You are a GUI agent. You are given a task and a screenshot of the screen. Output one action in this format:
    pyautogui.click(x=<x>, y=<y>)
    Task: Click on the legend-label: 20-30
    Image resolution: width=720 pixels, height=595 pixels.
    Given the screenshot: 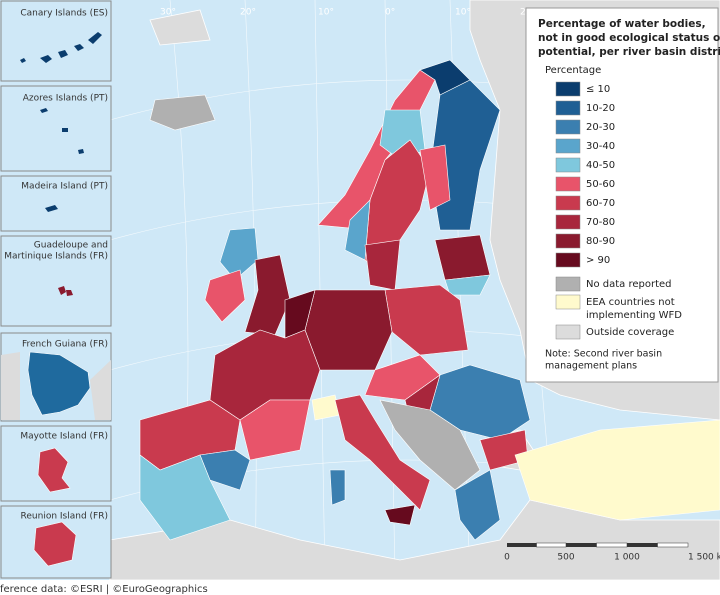 What is the action you would take?
    pyautogui.click(x=600, y=127)
    